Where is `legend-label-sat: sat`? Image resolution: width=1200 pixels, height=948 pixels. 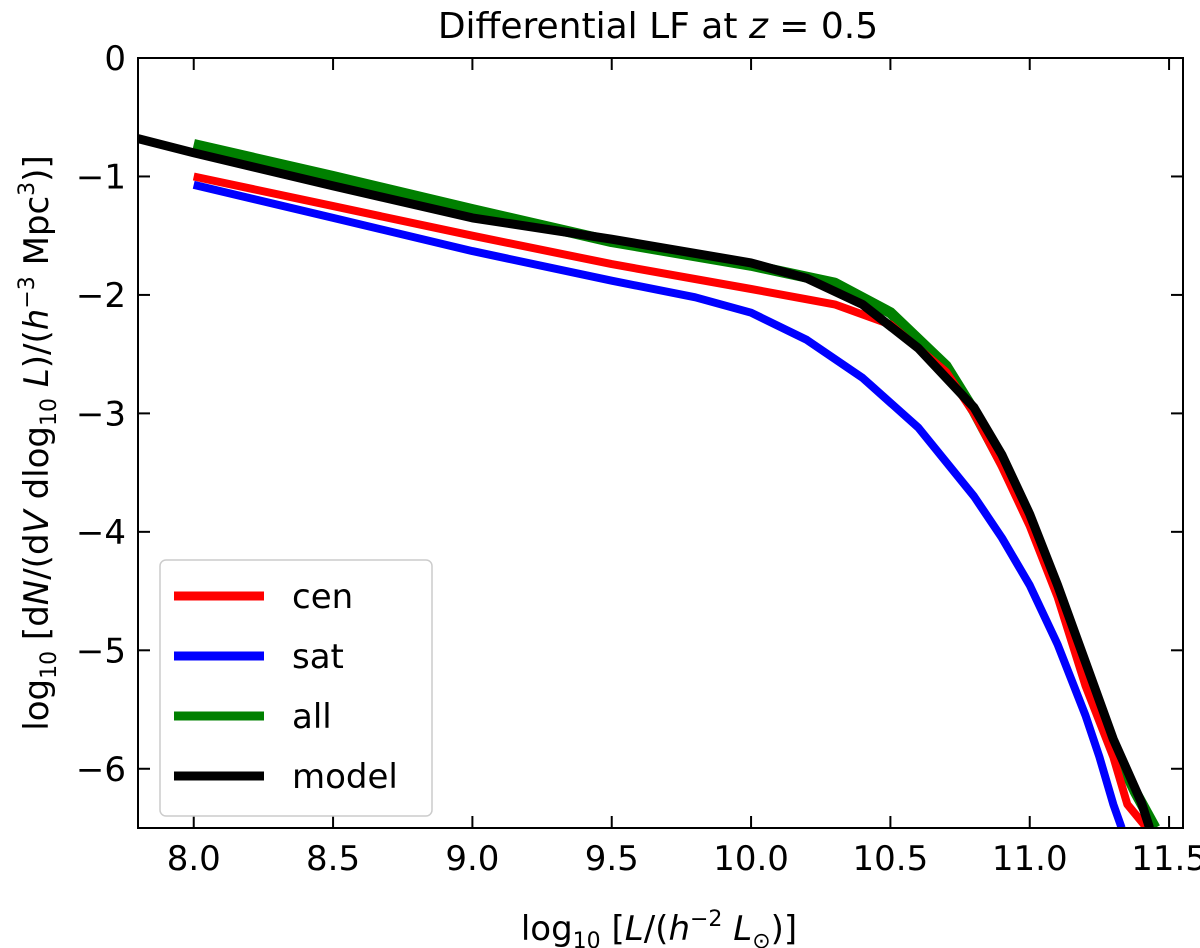 legend-label-sat: sat is located at coordinates (318, 657).